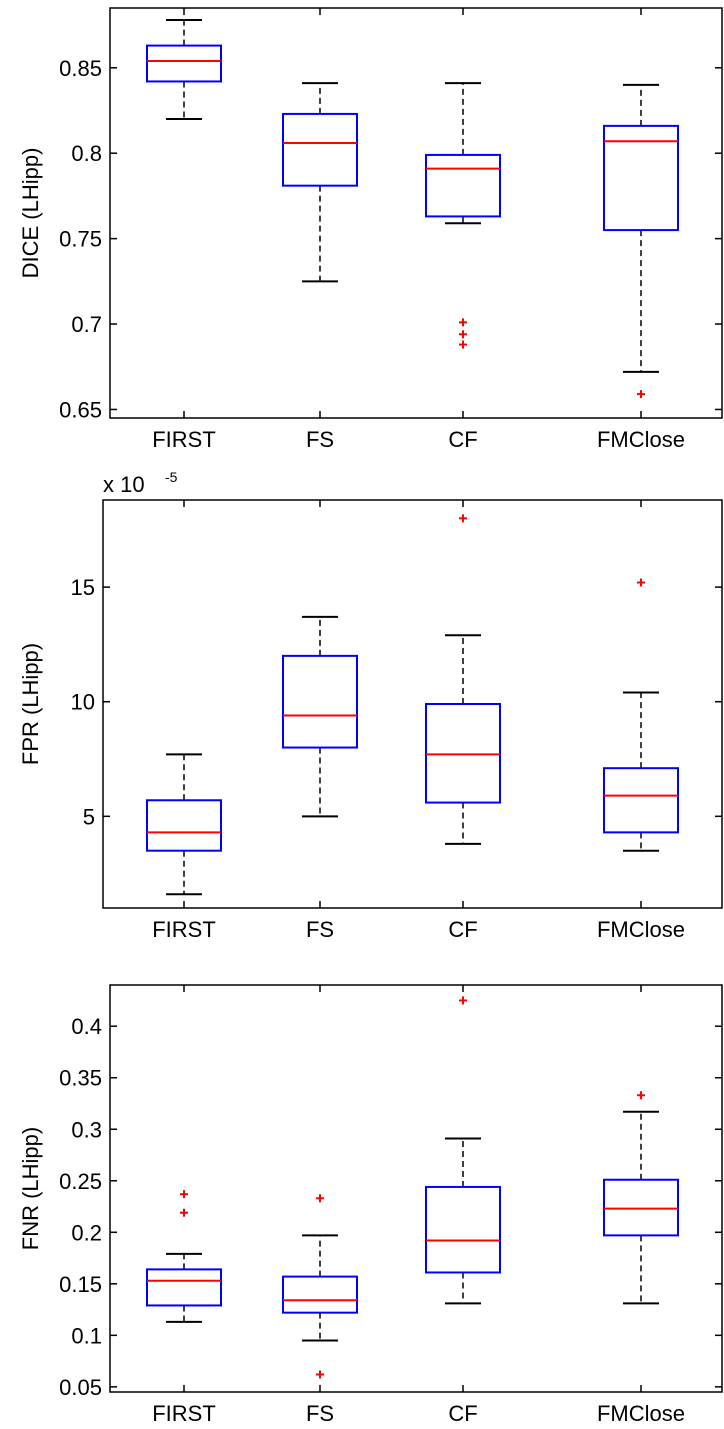 This screenshot has width=724, height=1429. I want to click on y-axis-label: FPR (LHipp), so click(30, 704).